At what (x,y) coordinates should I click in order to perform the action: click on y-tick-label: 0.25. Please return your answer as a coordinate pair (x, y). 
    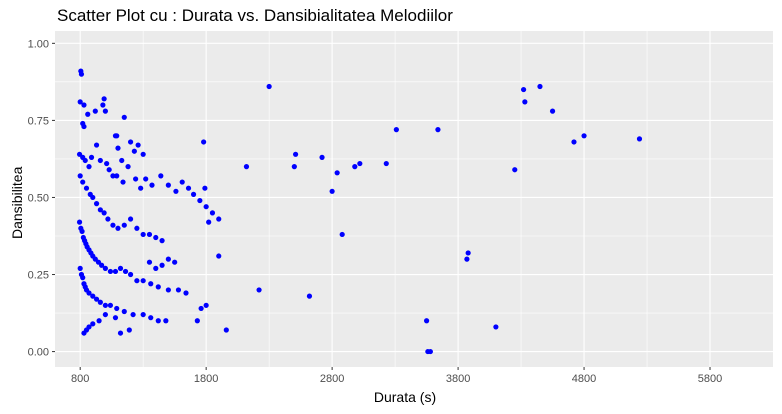
    Looking at the image, I should click on (38, 276).